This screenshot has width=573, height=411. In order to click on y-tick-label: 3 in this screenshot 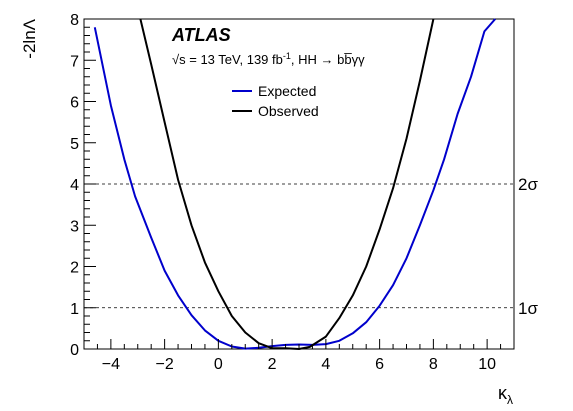, I will do `click(74, 226)`.